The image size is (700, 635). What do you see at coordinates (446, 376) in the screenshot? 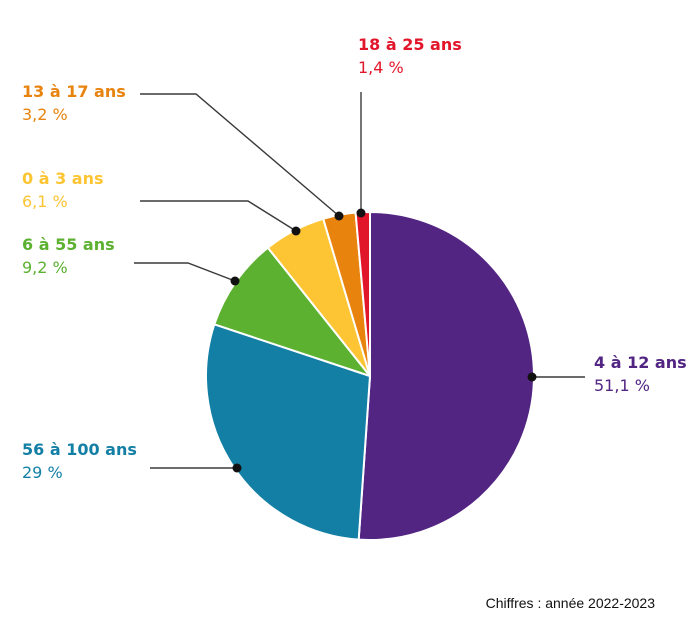
I see `pie-slice` at bounding box center [446, 376].